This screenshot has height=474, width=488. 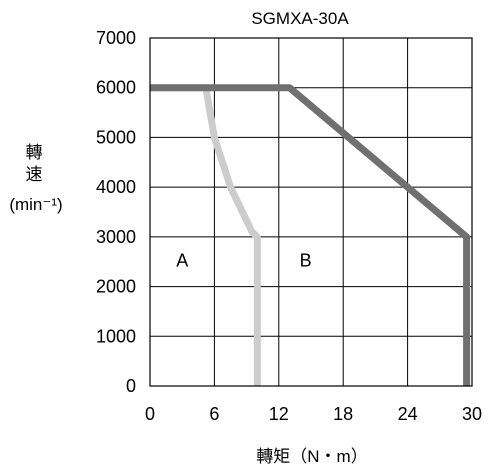 I want to click on x-tick-label: 24, so click(x=408, y=414).